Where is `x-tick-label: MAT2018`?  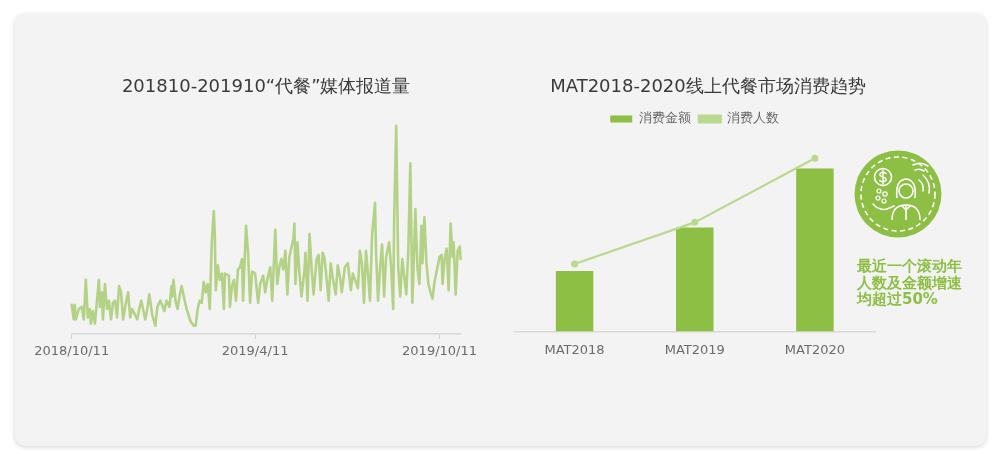
x-tick-label: MAT2018 is located at coordinates (574, 349).